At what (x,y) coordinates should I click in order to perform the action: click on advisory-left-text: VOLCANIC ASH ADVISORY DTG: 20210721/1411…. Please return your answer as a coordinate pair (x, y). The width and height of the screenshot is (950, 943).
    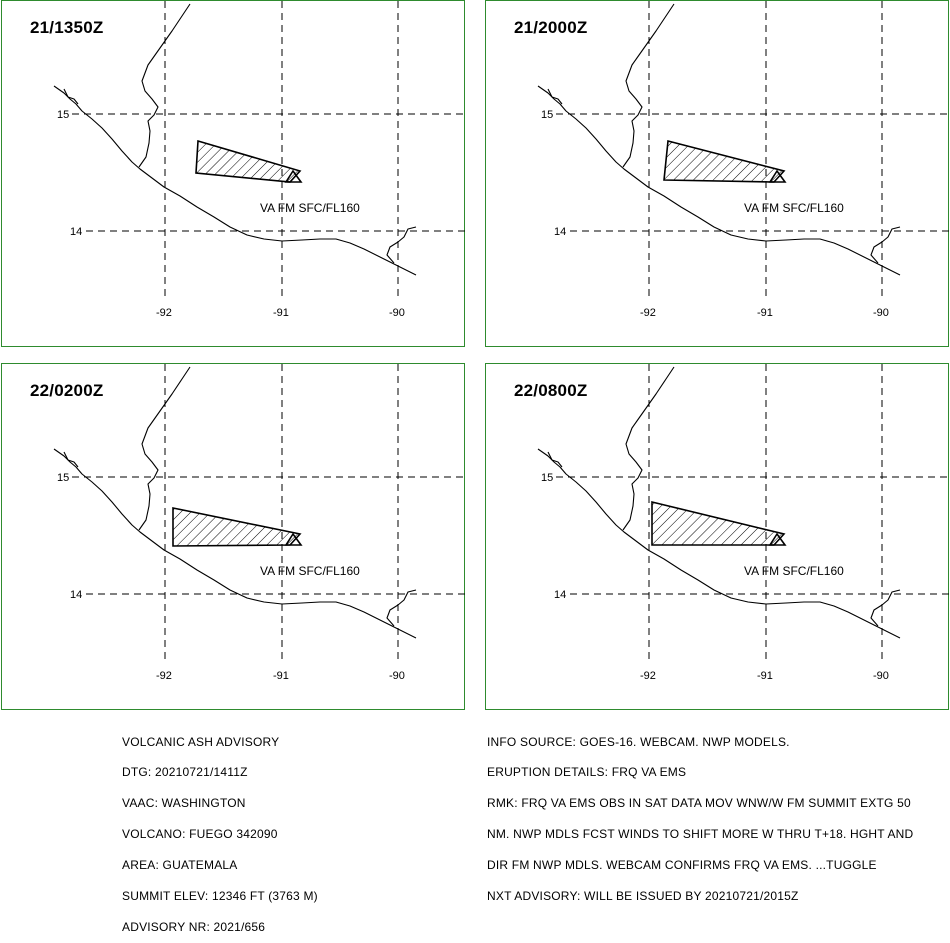
    Looking at the image, I should click on (220, 829).